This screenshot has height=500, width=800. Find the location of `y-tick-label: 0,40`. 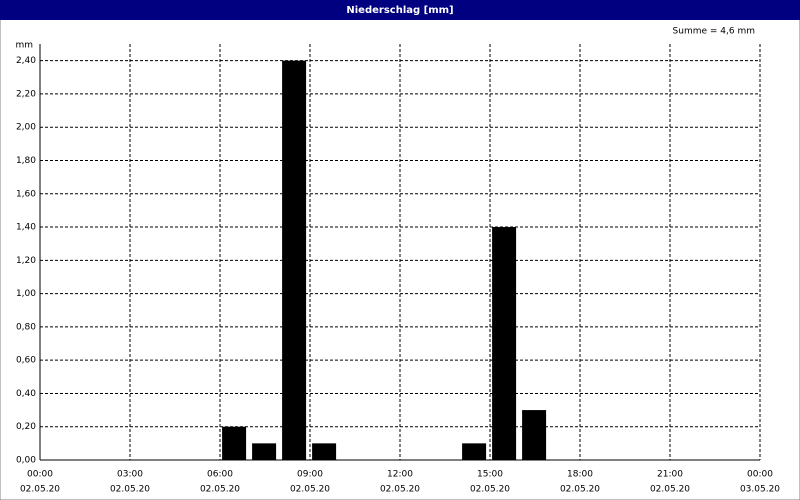

y-tick-label: 0,40 is located at coordinates (26, 394).